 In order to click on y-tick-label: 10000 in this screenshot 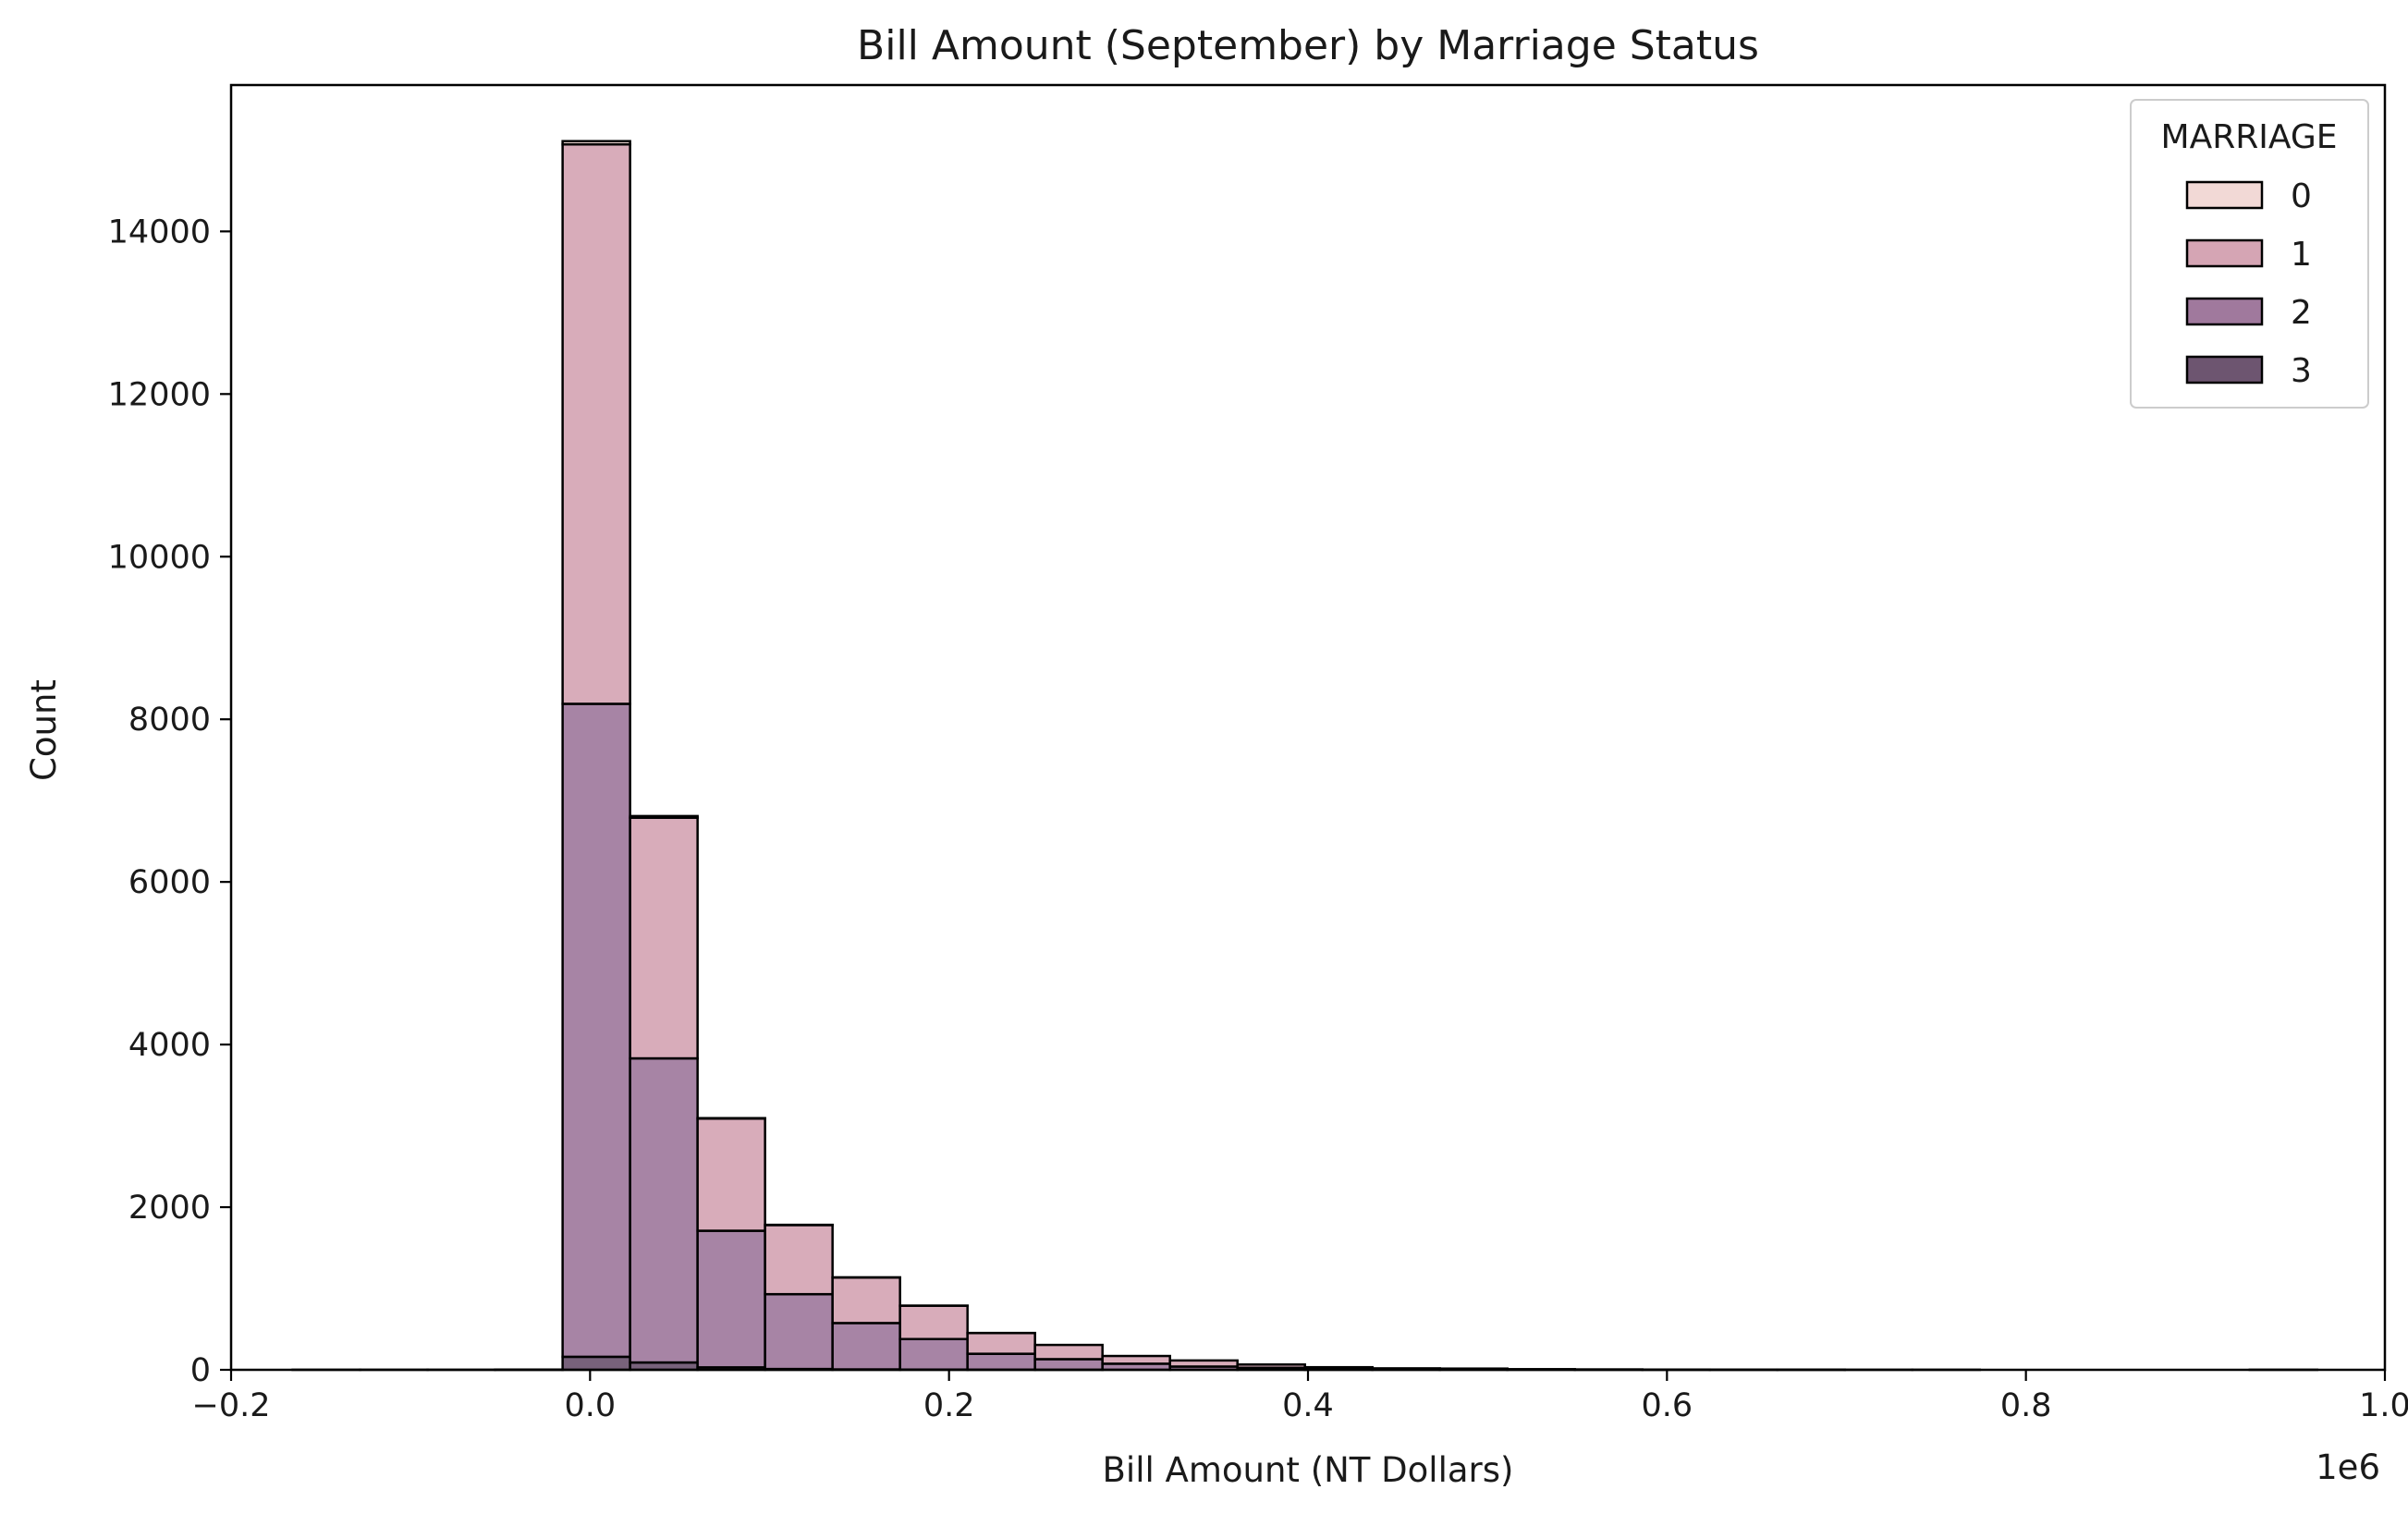, I will do `click(159, 557)`.